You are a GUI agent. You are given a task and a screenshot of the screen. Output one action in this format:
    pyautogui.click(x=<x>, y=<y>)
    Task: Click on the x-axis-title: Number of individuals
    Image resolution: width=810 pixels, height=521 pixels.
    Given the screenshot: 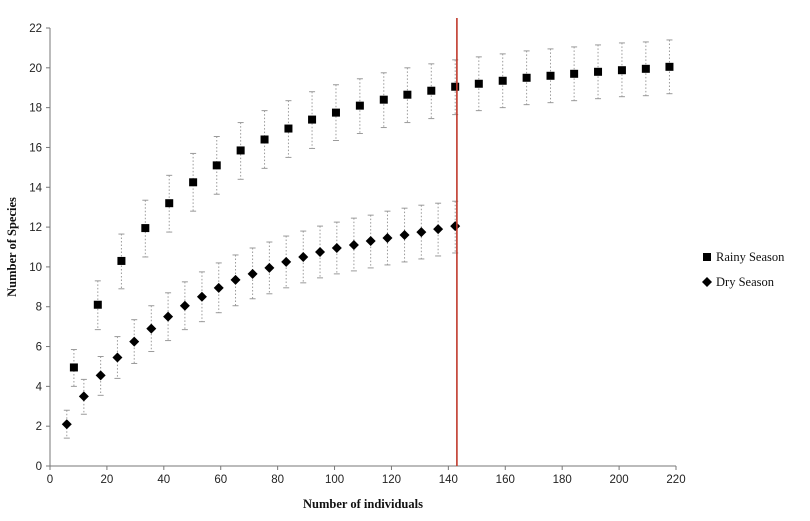 What is the action you would take?
    pyautogui.click(x=363, y=504)
    